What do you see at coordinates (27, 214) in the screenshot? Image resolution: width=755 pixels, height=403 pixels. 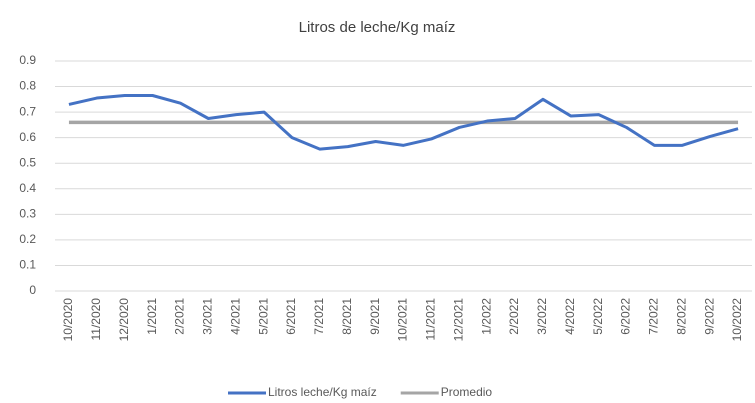 I see `y-tick-label: 0.3` at bounding box center [27, 214].